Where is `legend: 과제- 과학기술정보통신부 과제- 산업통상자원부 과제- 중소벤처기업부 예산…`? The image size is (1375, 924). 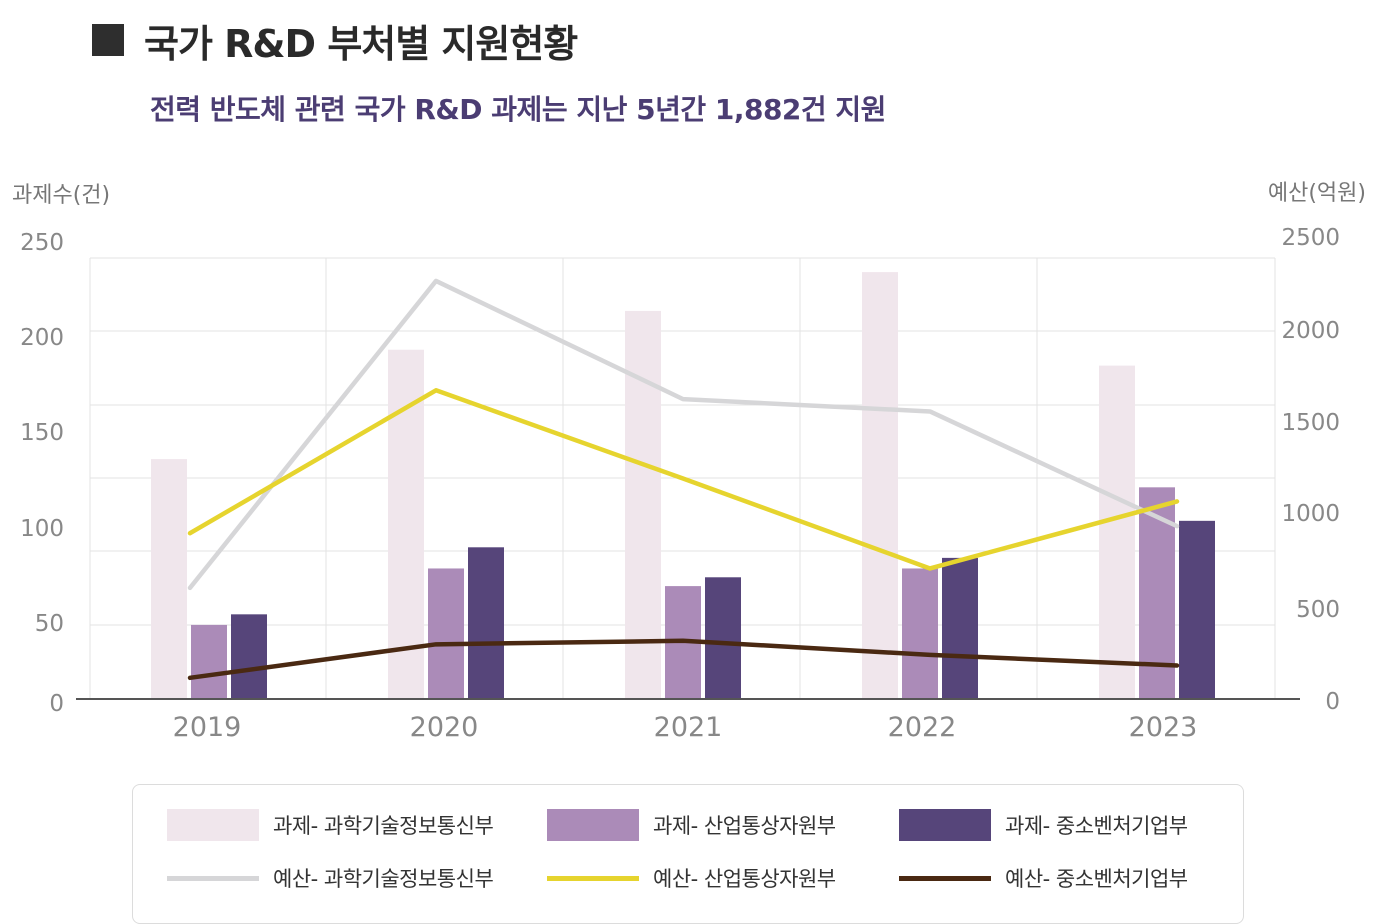 legend: 과제- 과학기술정보통신부 과제- 산업통상자원부 과제- 중소벤처기업부 예산… is located at coordinates (688, 854).